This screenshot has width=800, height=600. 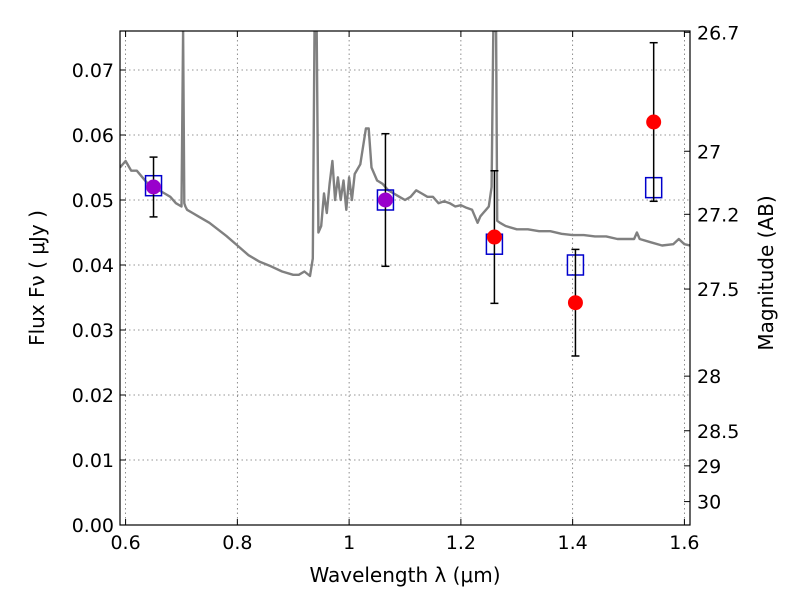 What do you see at coordinates (709, 467) in the screenshot?
I see `y2-tick-label: 29` at bounding box center [709, 467].